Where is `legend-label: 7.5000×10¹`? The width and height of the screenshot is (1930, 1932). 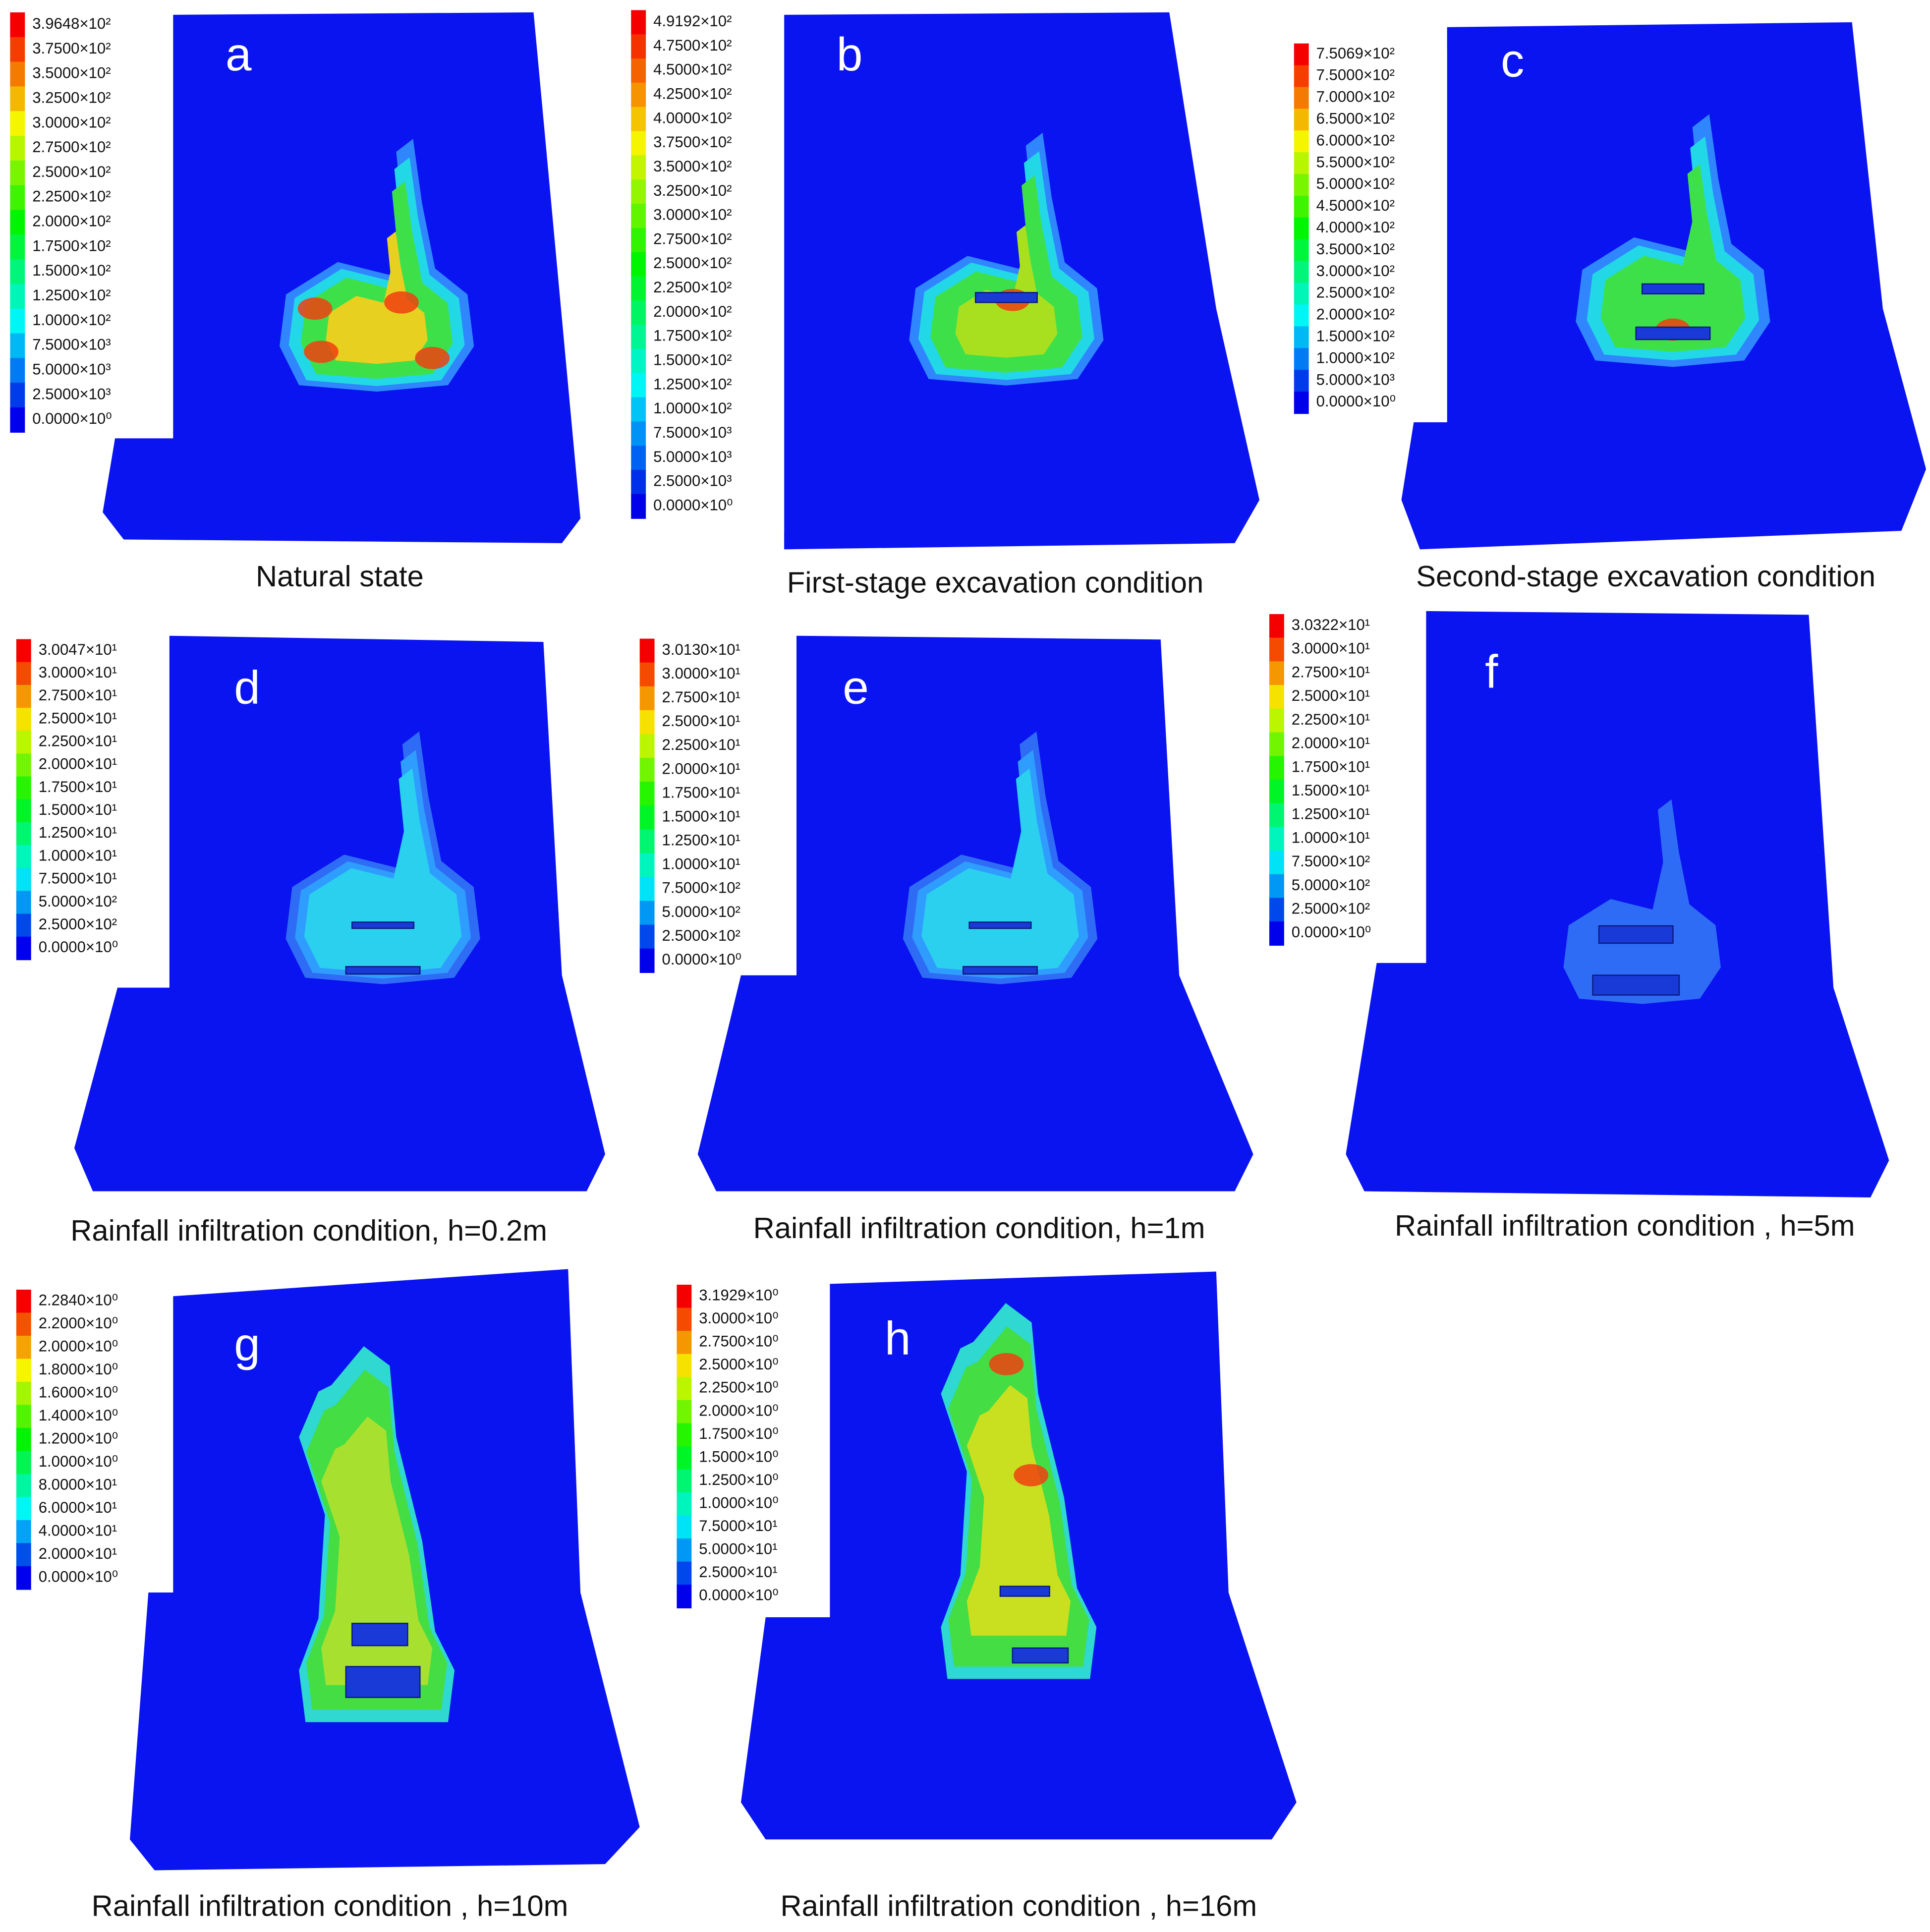
legend-label: 7.5000×10¹ is located at coordinates (78, 878).